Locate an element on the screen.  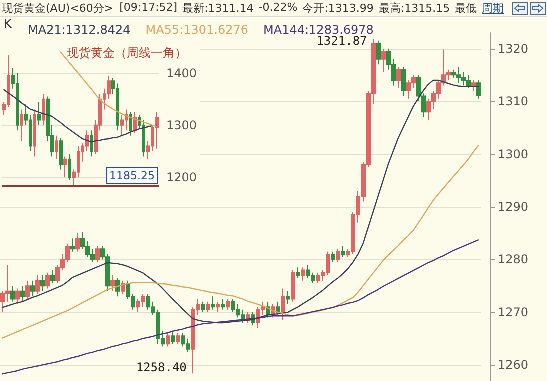
text: 今开:1313.99 is located at coordinates (338, 8).